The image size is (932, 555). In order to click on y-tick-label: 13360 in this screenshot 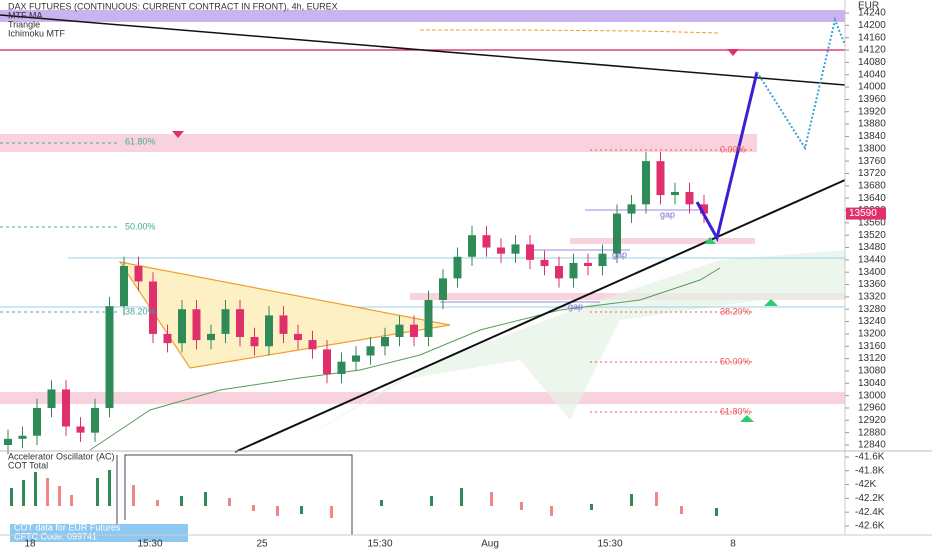, I will do `click(872, 284)`.